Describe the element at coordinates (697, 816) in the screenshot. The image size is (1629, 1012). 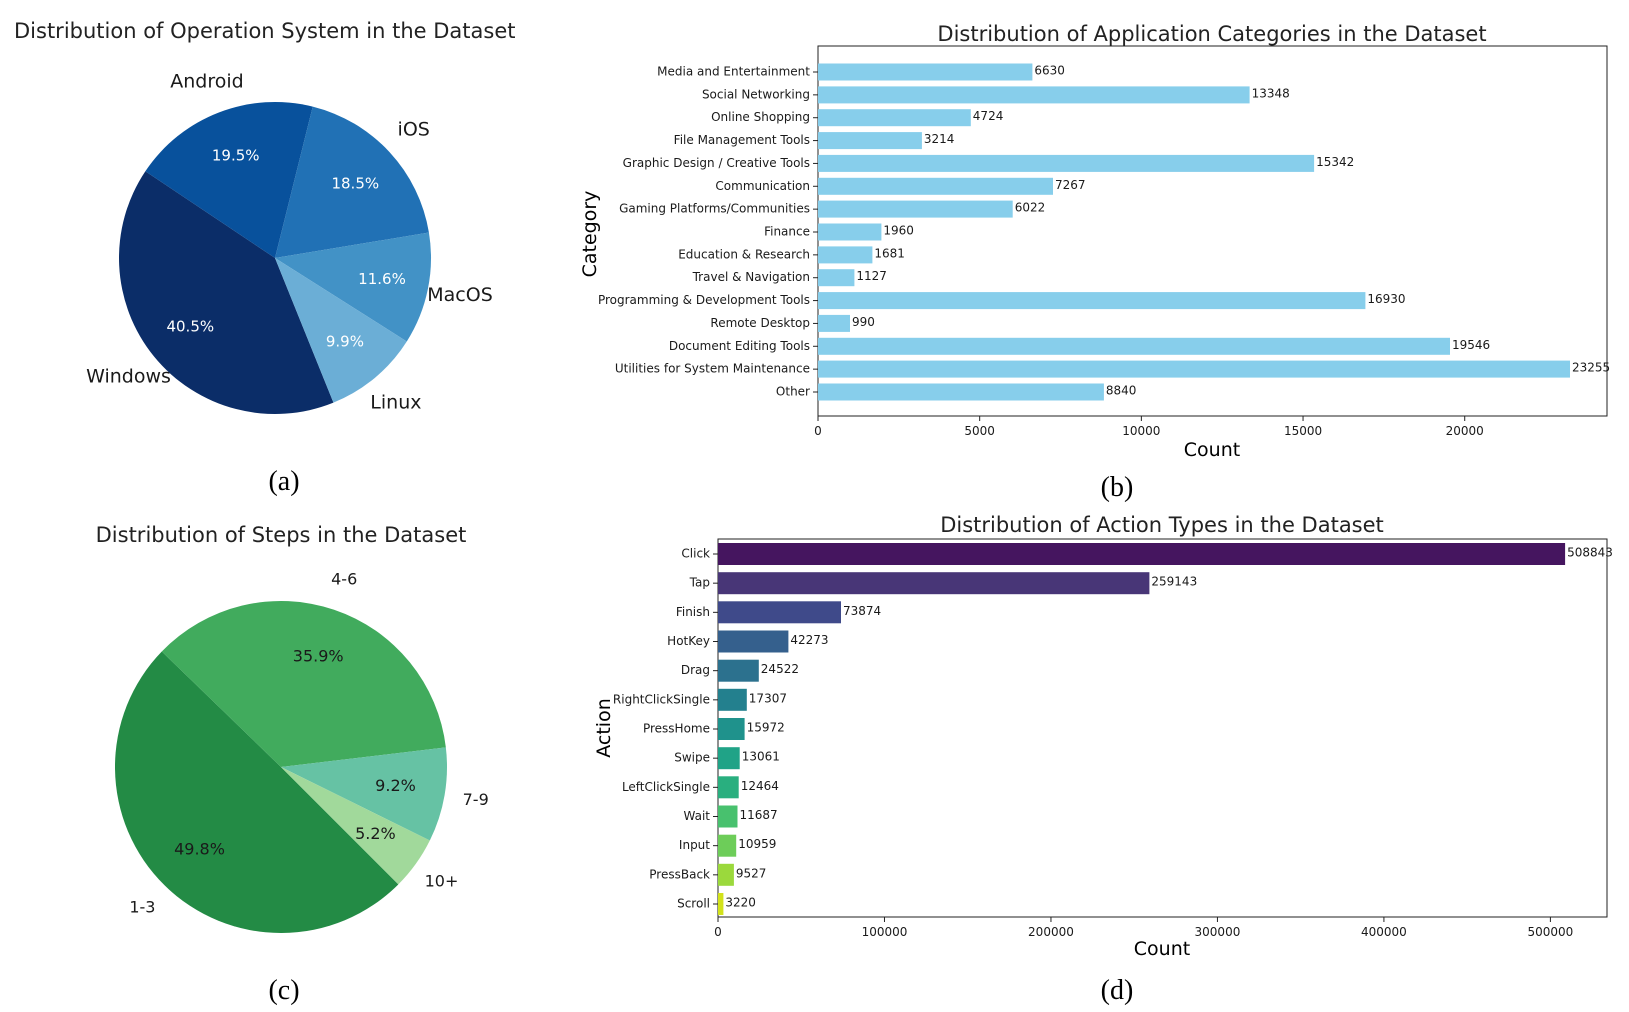
I see `ytick-label-wait: Wait` at that location.